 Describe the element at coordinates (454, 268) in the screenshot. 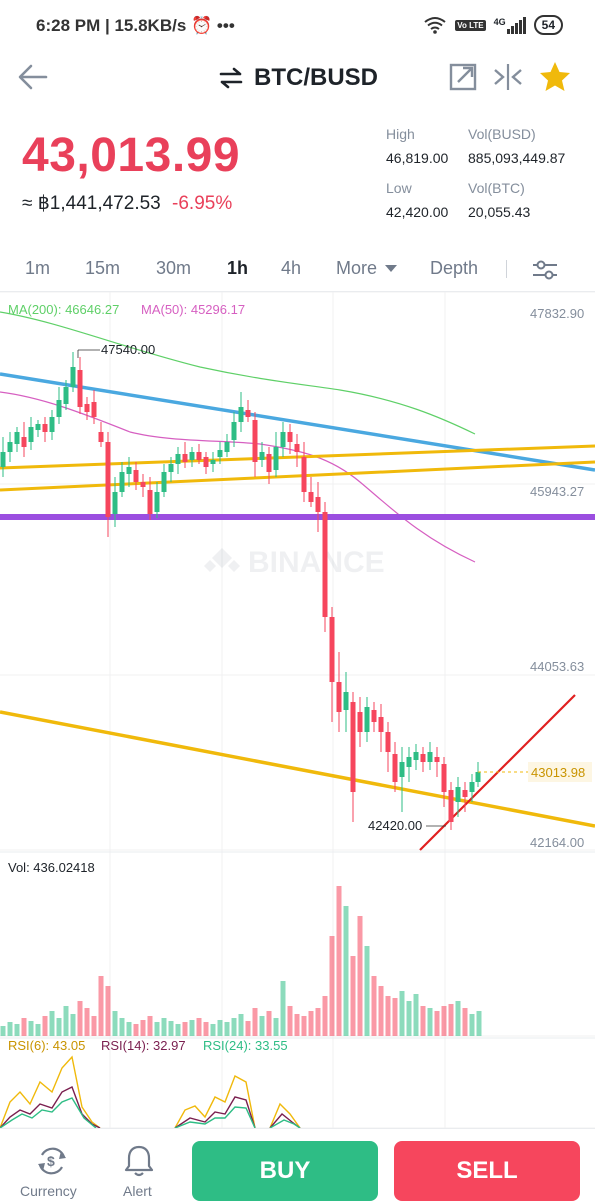

I see `tab-depth: Depth` at that location.